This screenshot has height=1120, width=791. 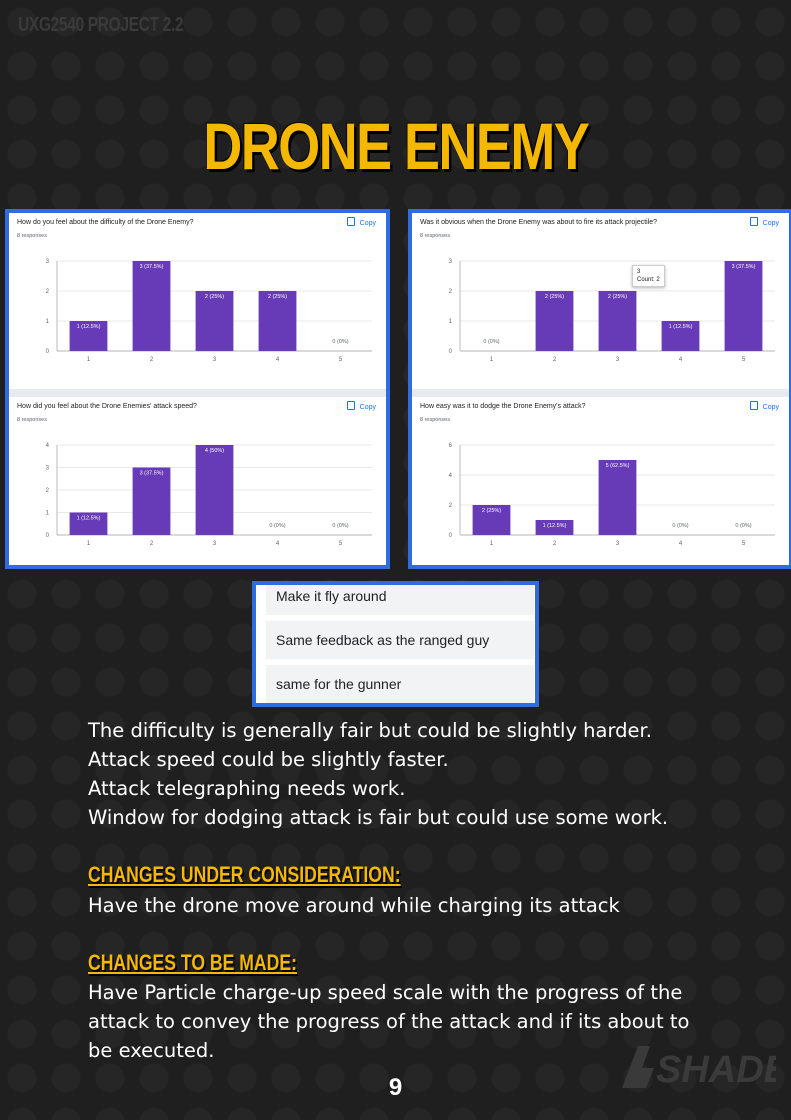 I want to click on response-item: same for the gunner, so click(x=400, y=684).